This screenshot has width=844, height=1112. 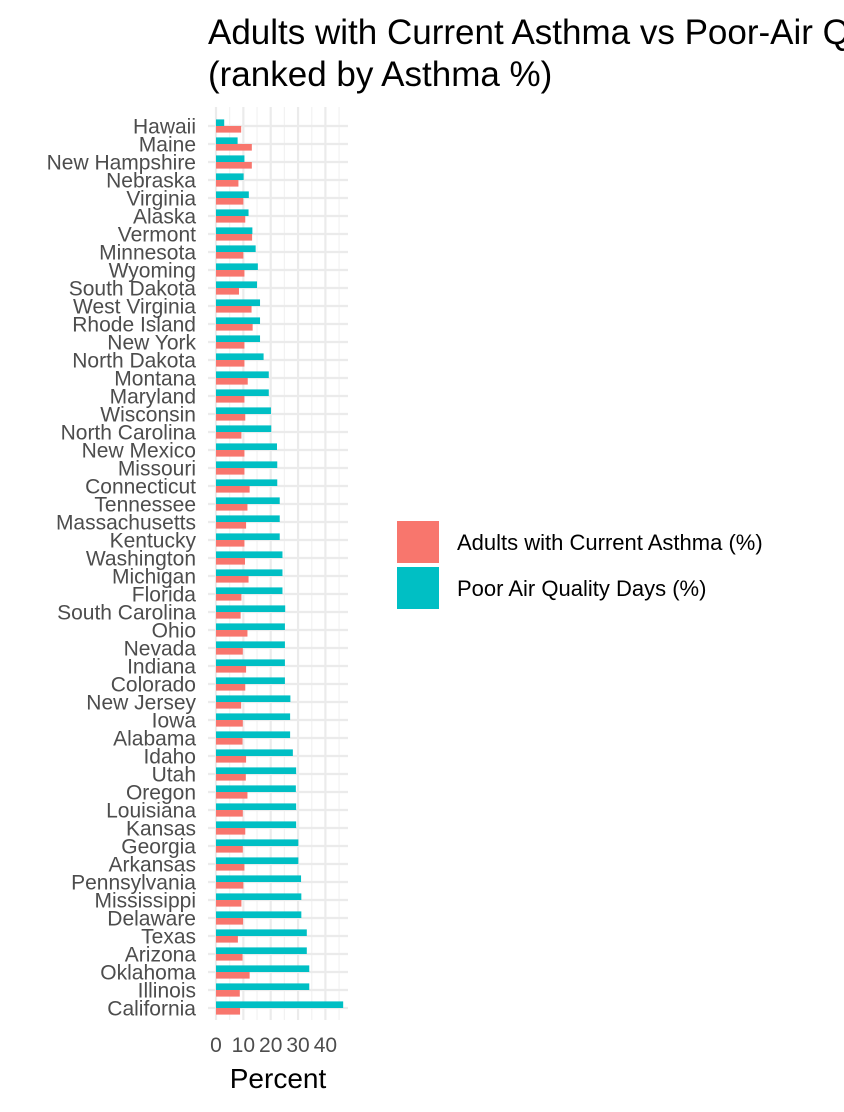 I want to click on y-tick-label: Tennessee, so click(x=145, y=505).